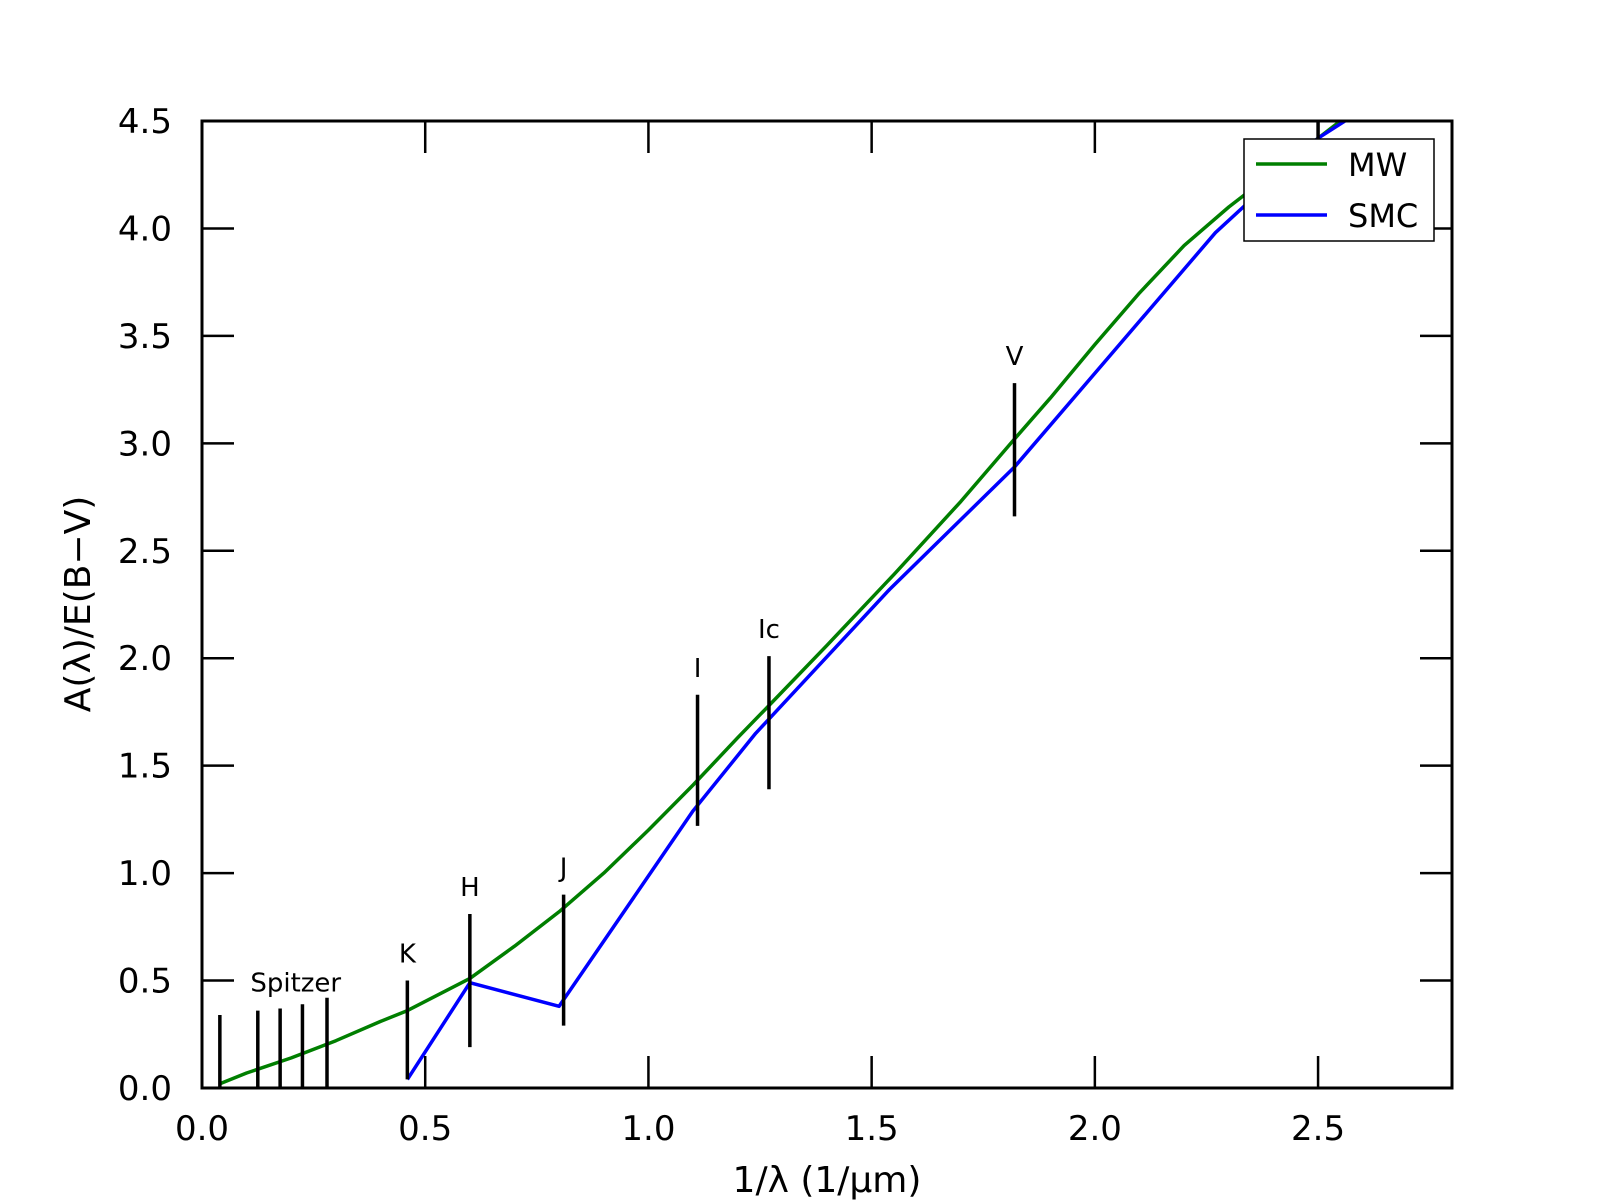 This screenshot has width=1600, height=1200. Describe the element at coordinates (1318, 1129) in the screenshot. I see `x-tick-label: 2.5` at that location.